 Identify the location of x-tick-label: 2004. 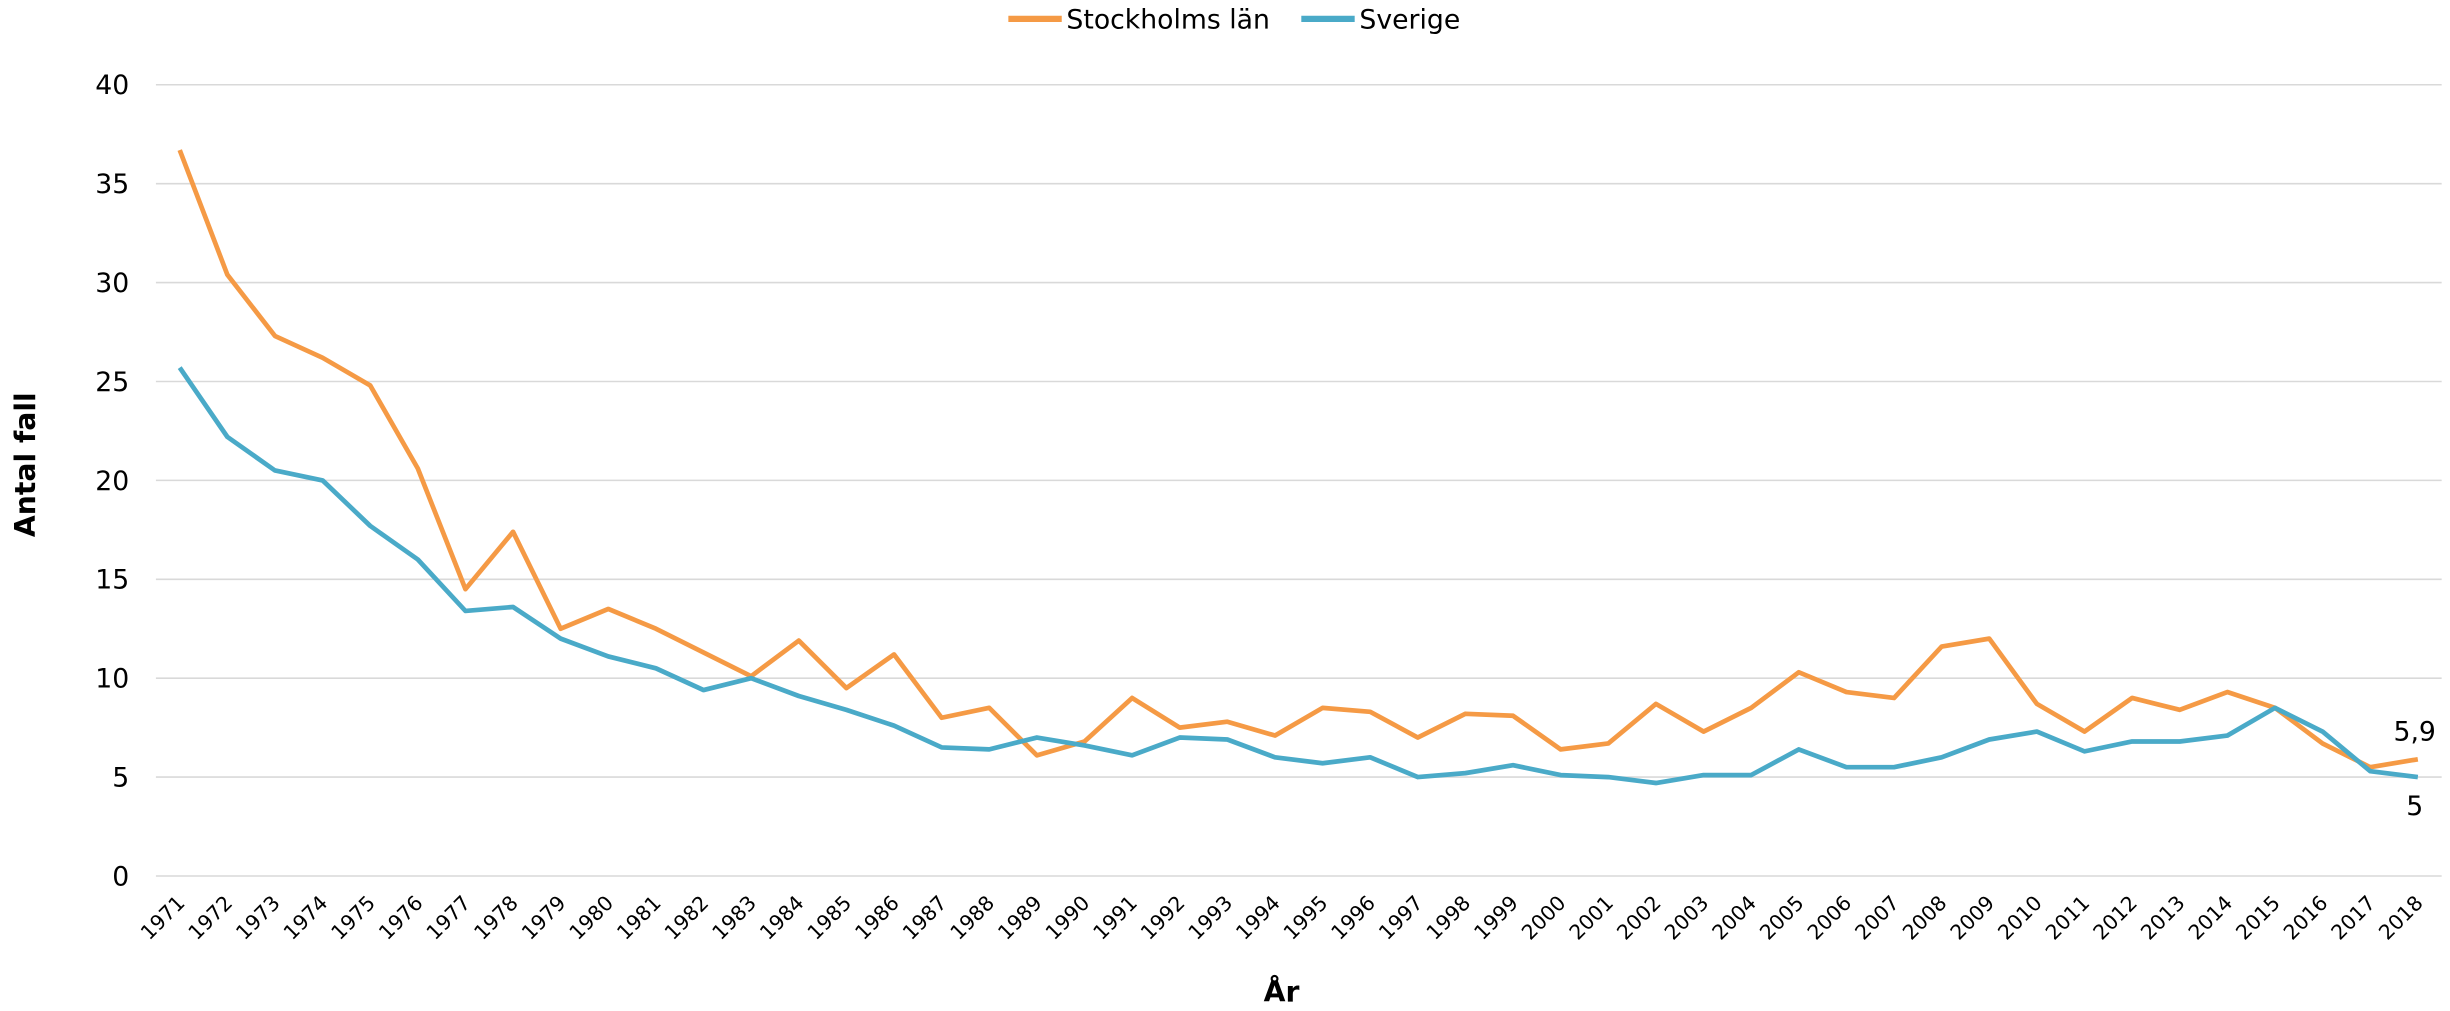
(1734, 918).